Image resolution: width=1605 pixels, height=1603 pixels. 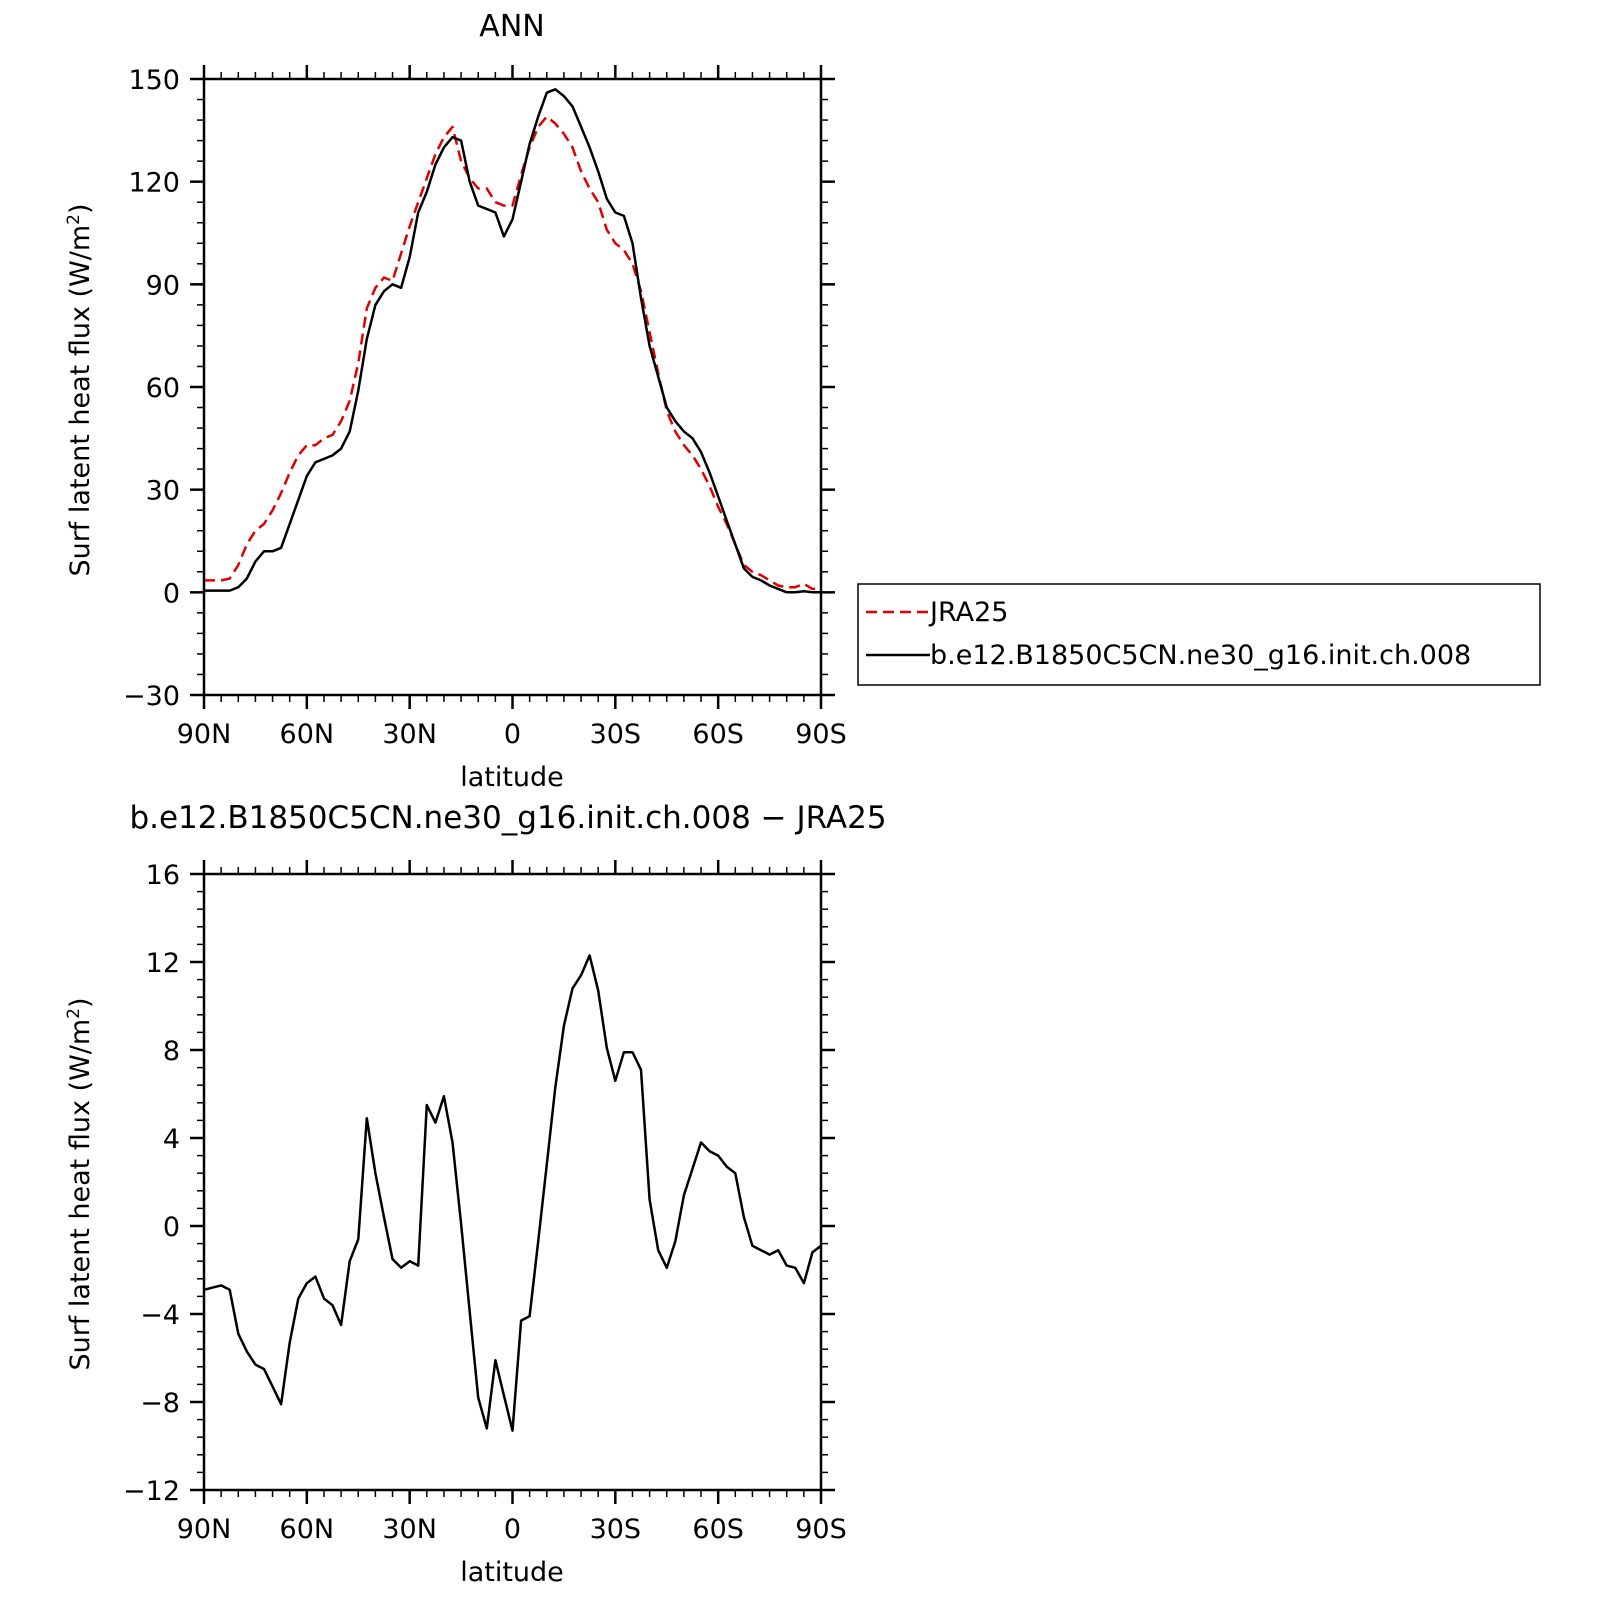 What do you see at coordinates (163, 963) in the screenshot?
I see `y-tick-label: 12` at bounding box center [163, 963].